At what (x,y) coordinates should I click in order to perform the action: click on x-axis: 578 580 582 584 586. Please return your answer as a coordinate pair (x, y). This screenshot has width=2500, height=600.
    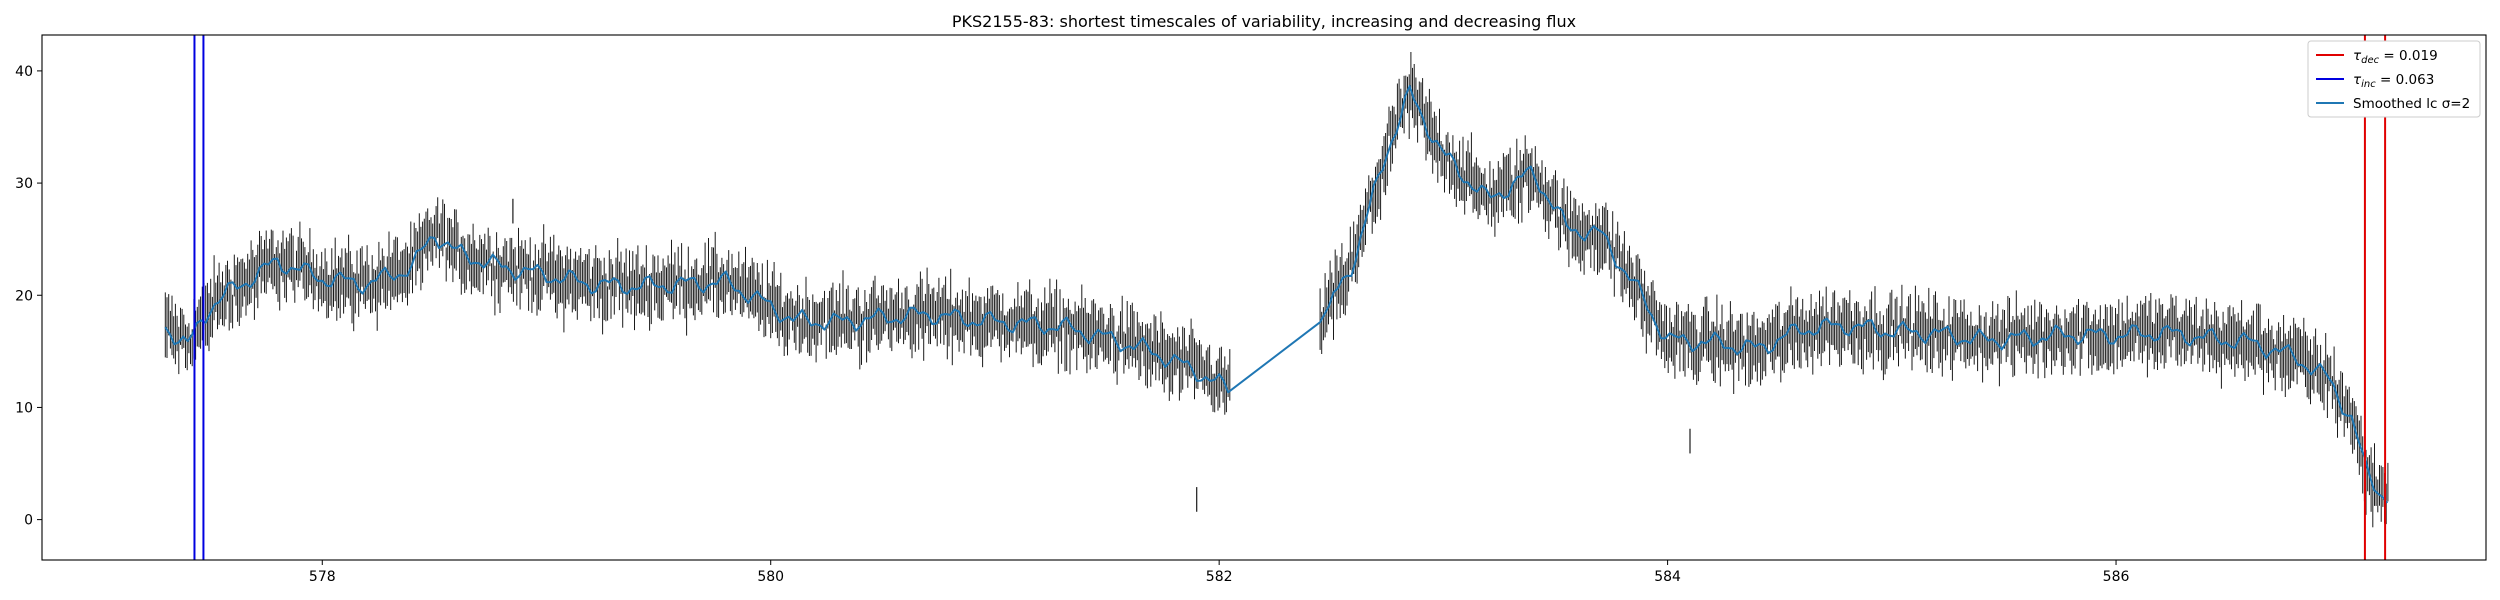
    Looking at the image, I should click on (1219, 572).